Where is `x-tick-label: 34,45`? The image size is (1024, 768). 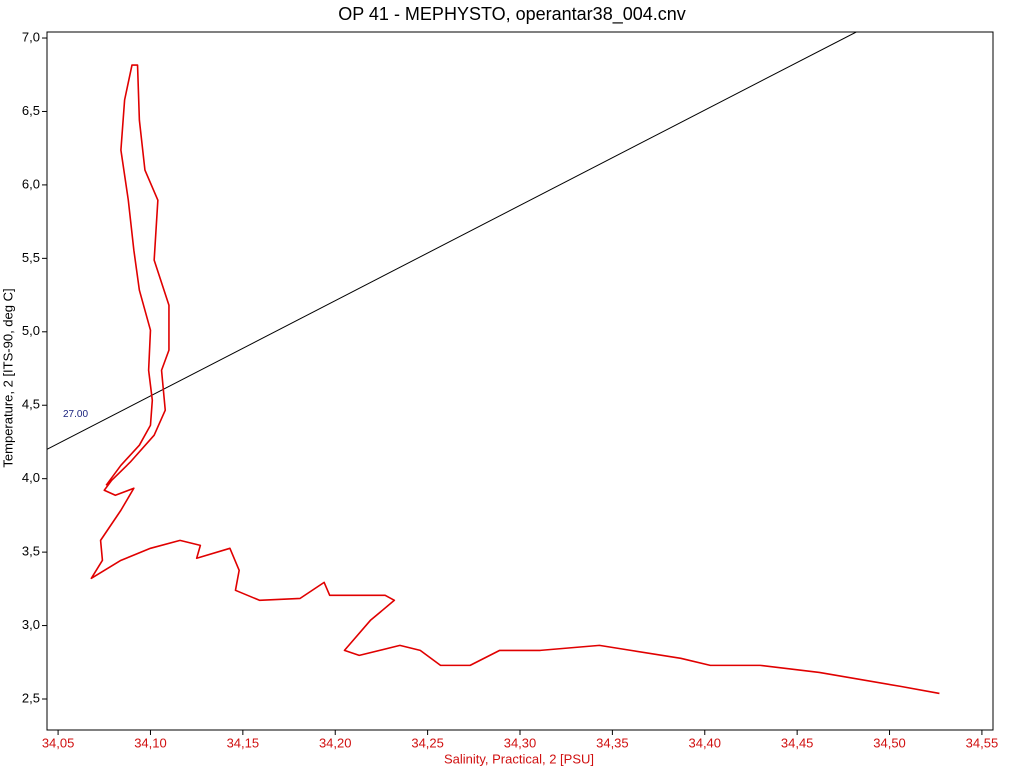 x-tick-label: 34,45 is located at coordinates (797, 742).